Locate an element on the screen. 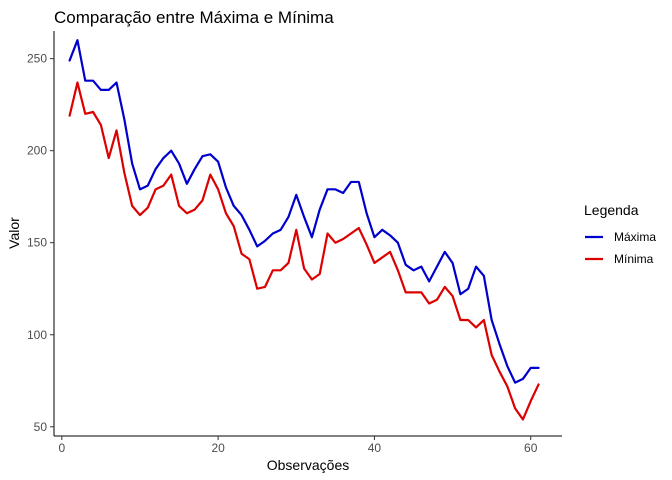 The height and width of the screenshot is (480, 672). y-tick-label: 100 is located at coordinates (37, 335).